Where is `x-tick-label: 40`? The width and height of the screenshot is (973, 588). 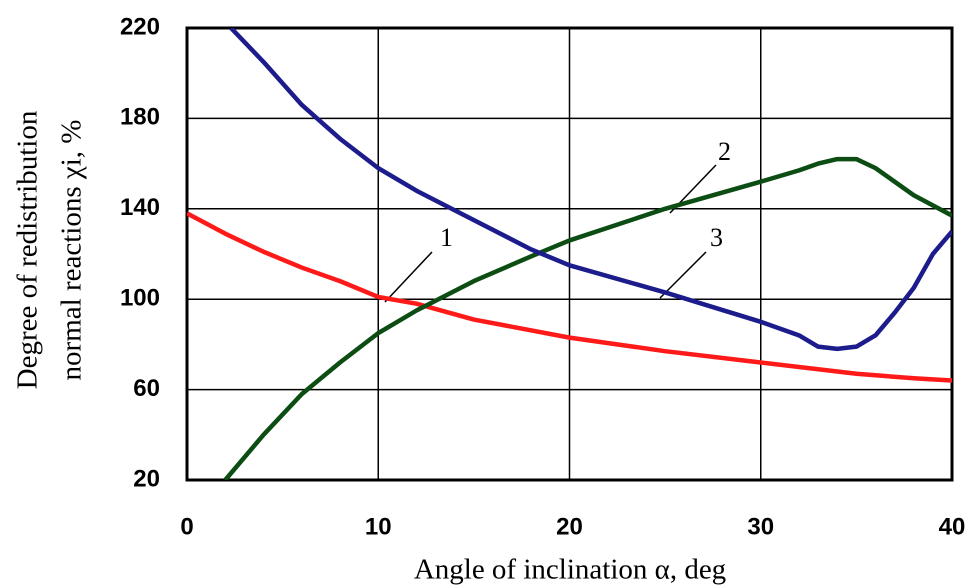 x-tick-label: 40 is located at coordinates (952, 526).